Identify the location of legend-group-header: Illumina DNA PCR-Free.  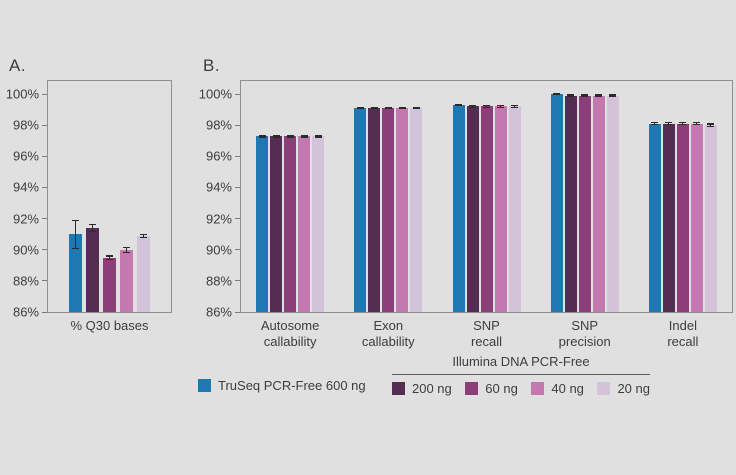
(521, 364).